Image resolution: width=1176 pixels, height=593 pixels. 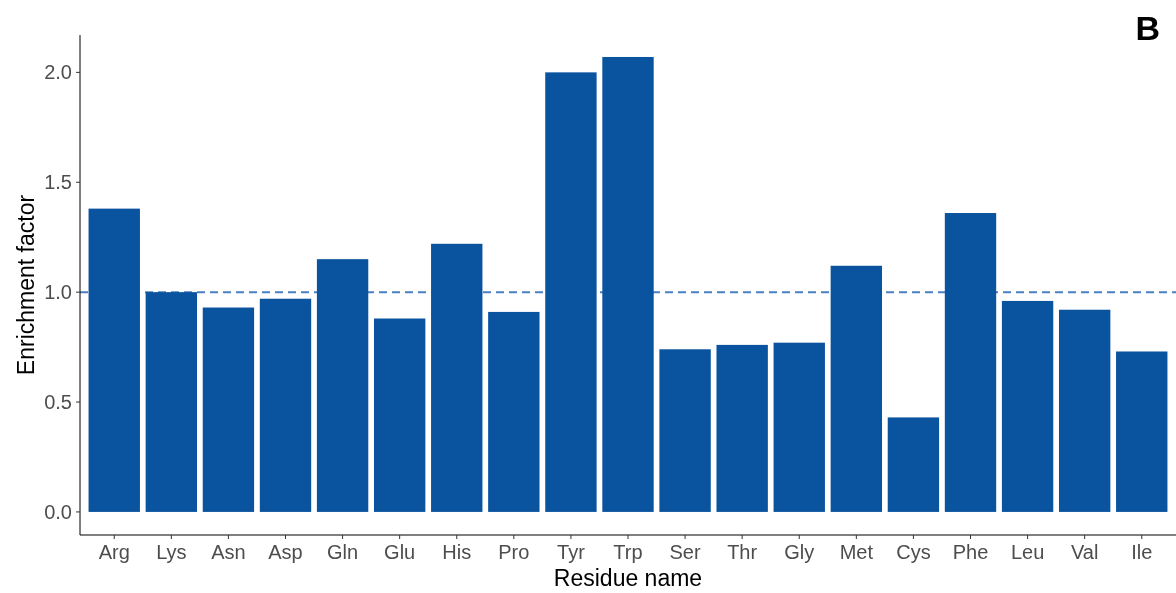 What do you see at coordinates (400, 552) in the screenshot?
I see `x-tick-label: Glu` at bounding box center [400, 552].